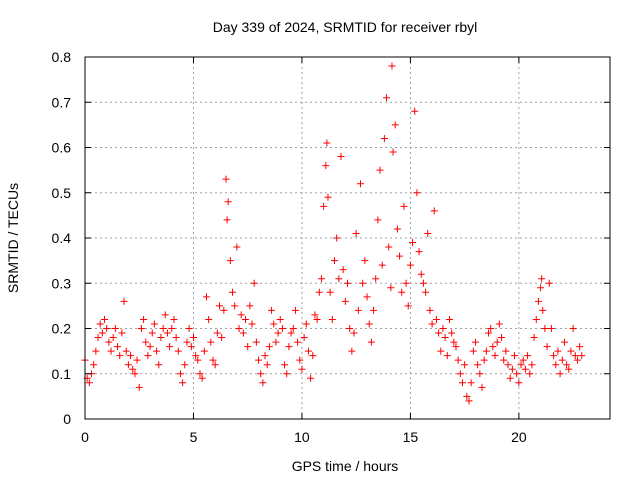 This screenshot has width=640, height=485. Describe the element at coordinates (62, 283) in the screenshot. I see `y-tick-label: 0.3` at that location.